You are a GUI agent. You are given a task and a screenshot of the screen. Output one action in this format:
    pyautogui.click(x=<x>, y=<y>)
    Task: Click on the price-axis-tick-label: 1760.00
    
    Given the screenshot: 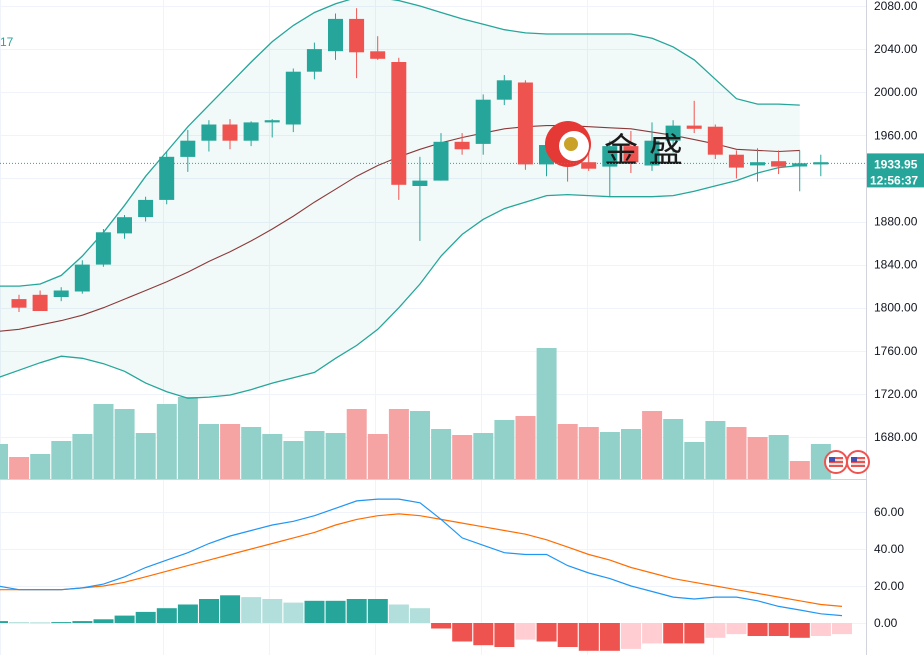 What is the action you would take?
    pyautogui.click(x=896, y=351)
    